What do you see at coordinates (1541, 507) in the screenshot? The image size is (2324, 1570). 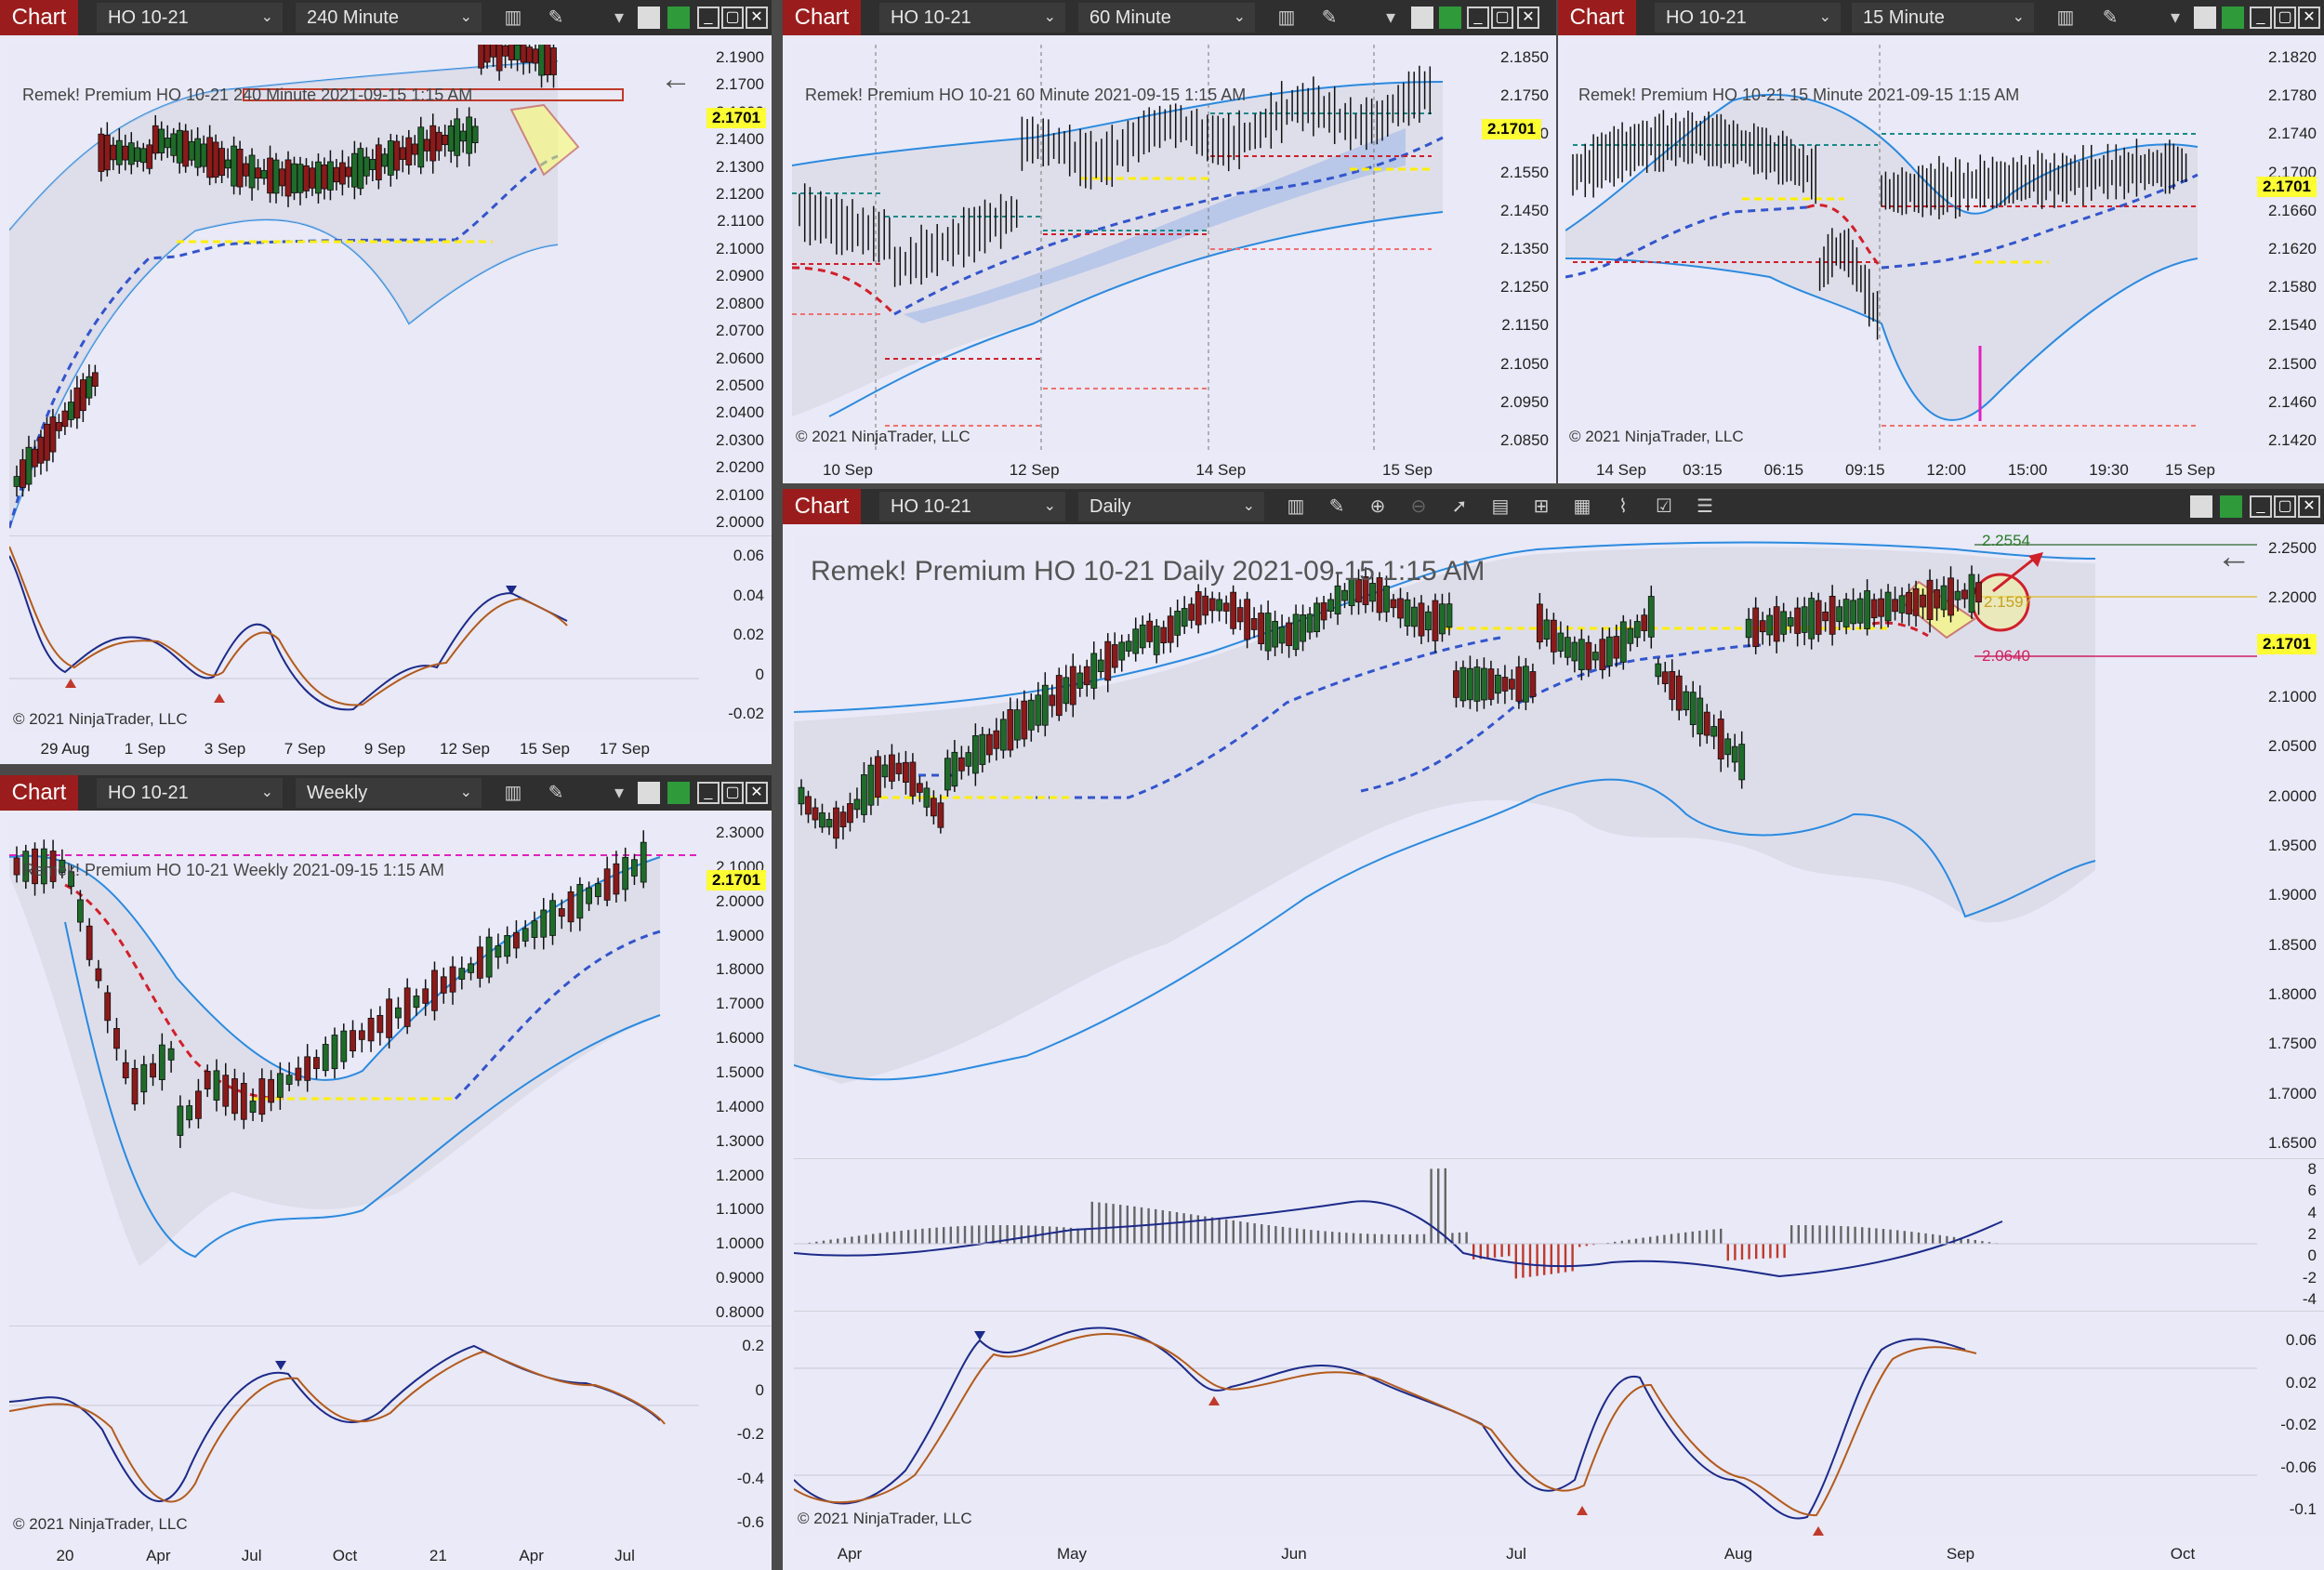 I see `data-box-icon: ⊞` at bounding box center [1541, 507].